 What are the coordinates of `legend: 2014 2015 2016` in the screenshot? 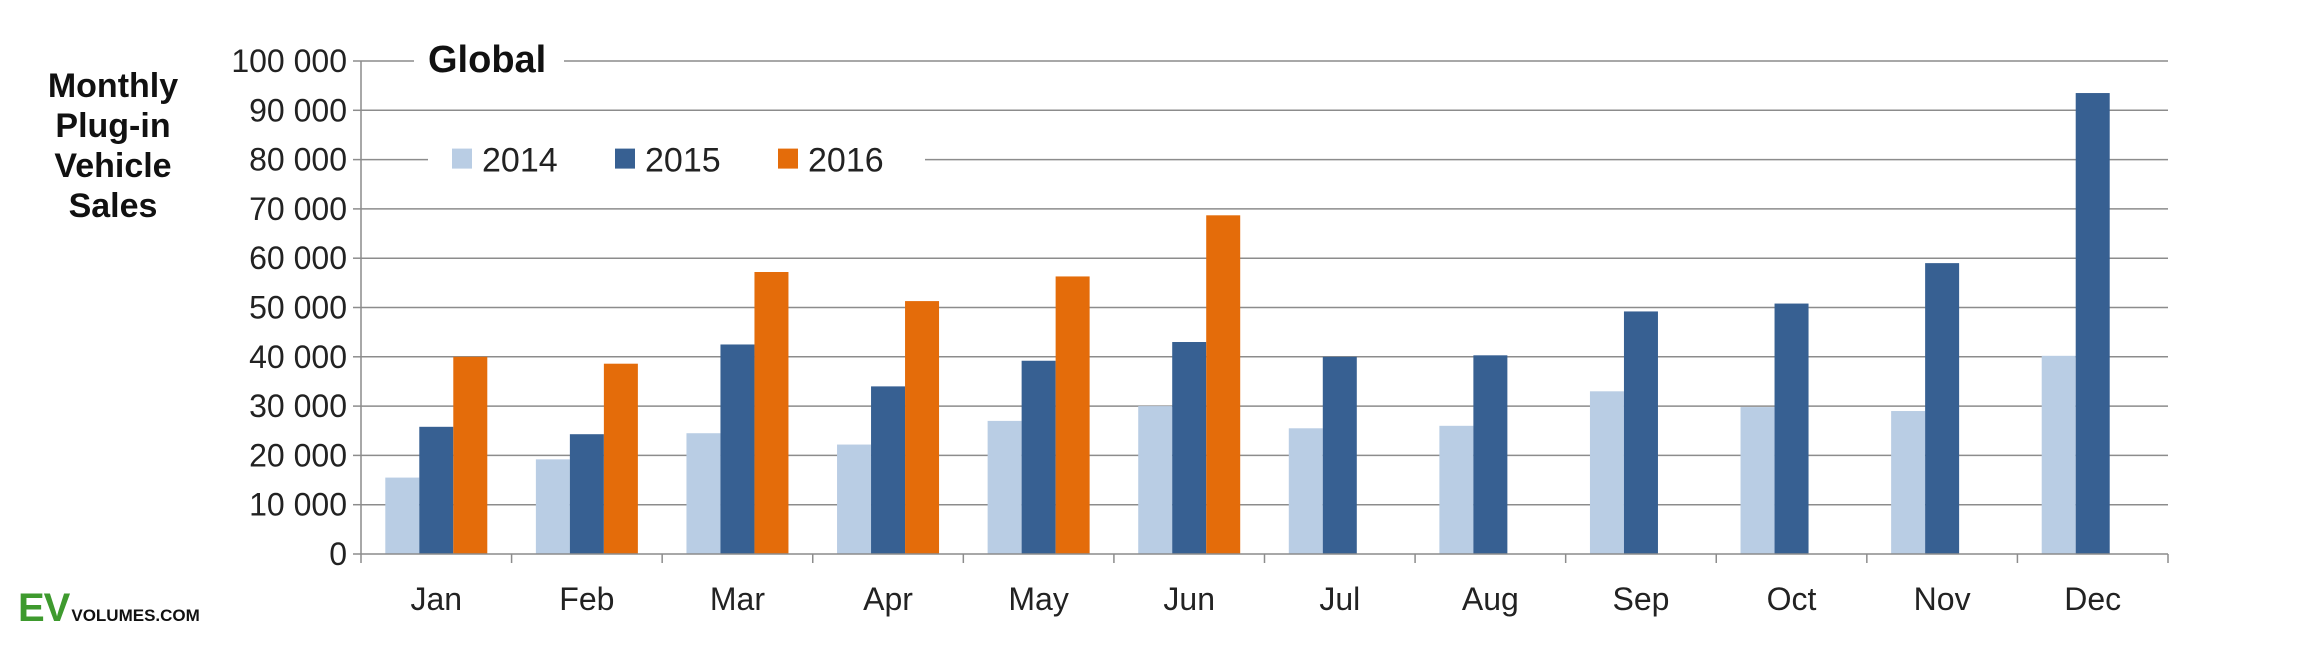 It's located at (676, 159).